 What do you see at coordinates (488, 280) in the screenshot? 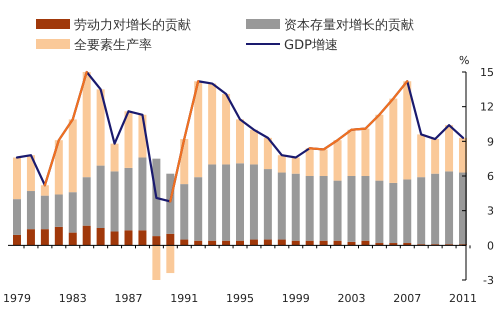
I see `y-tick-label: -3` at bounding box center [488, 280].